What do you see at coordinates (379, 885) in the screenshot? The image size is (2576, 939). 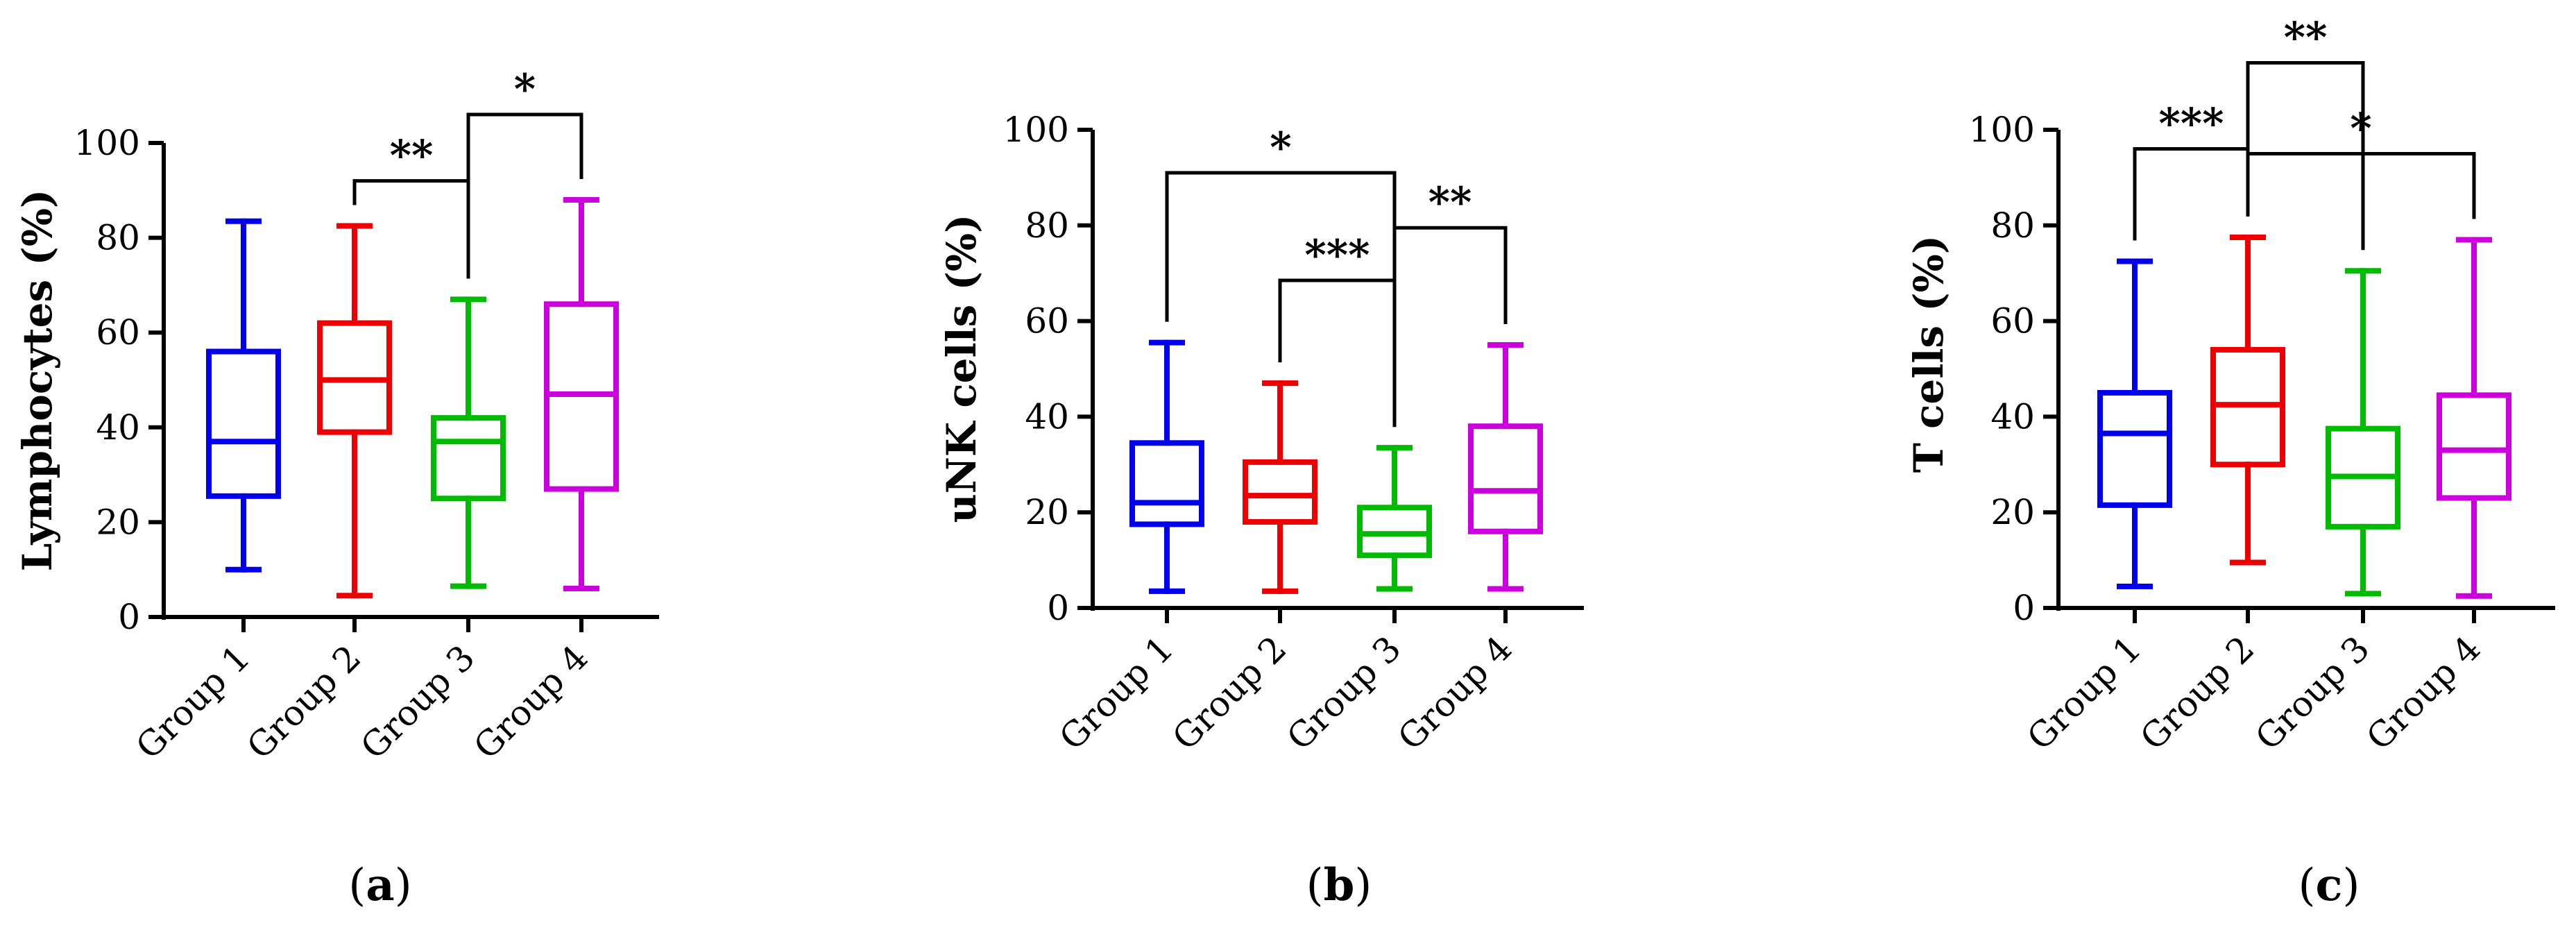 I see `panel-label: (a)` at bounding box center [379, 885].